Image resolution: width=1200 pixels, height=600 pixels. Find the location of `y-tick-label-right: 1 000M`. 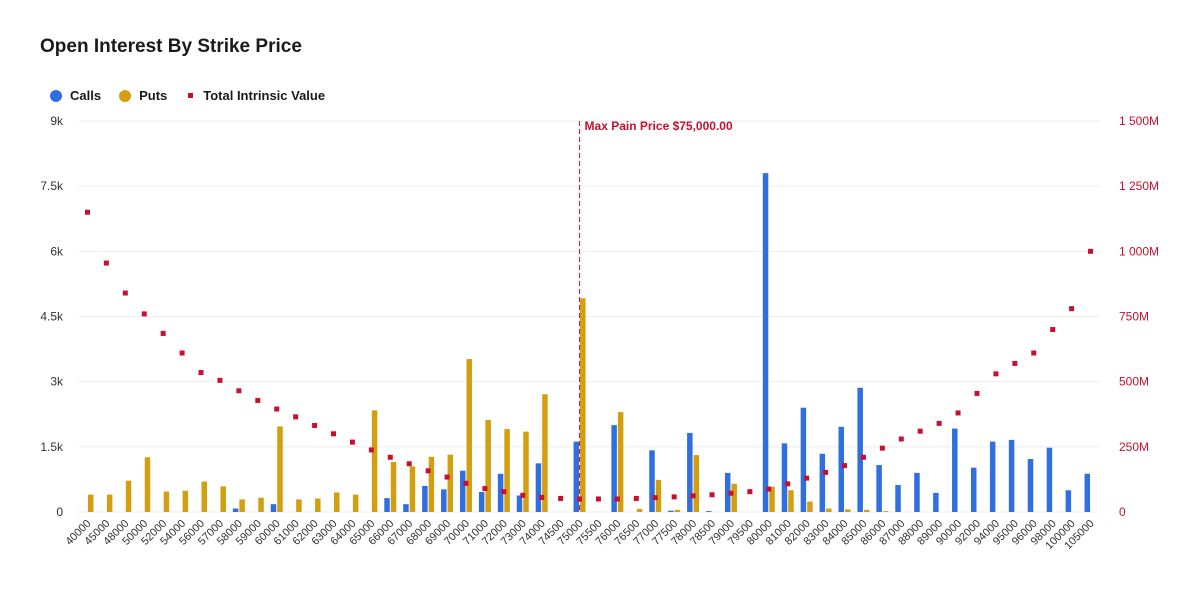

y-tick-label-right: 1 000M is located at coordinates (1139, 251).